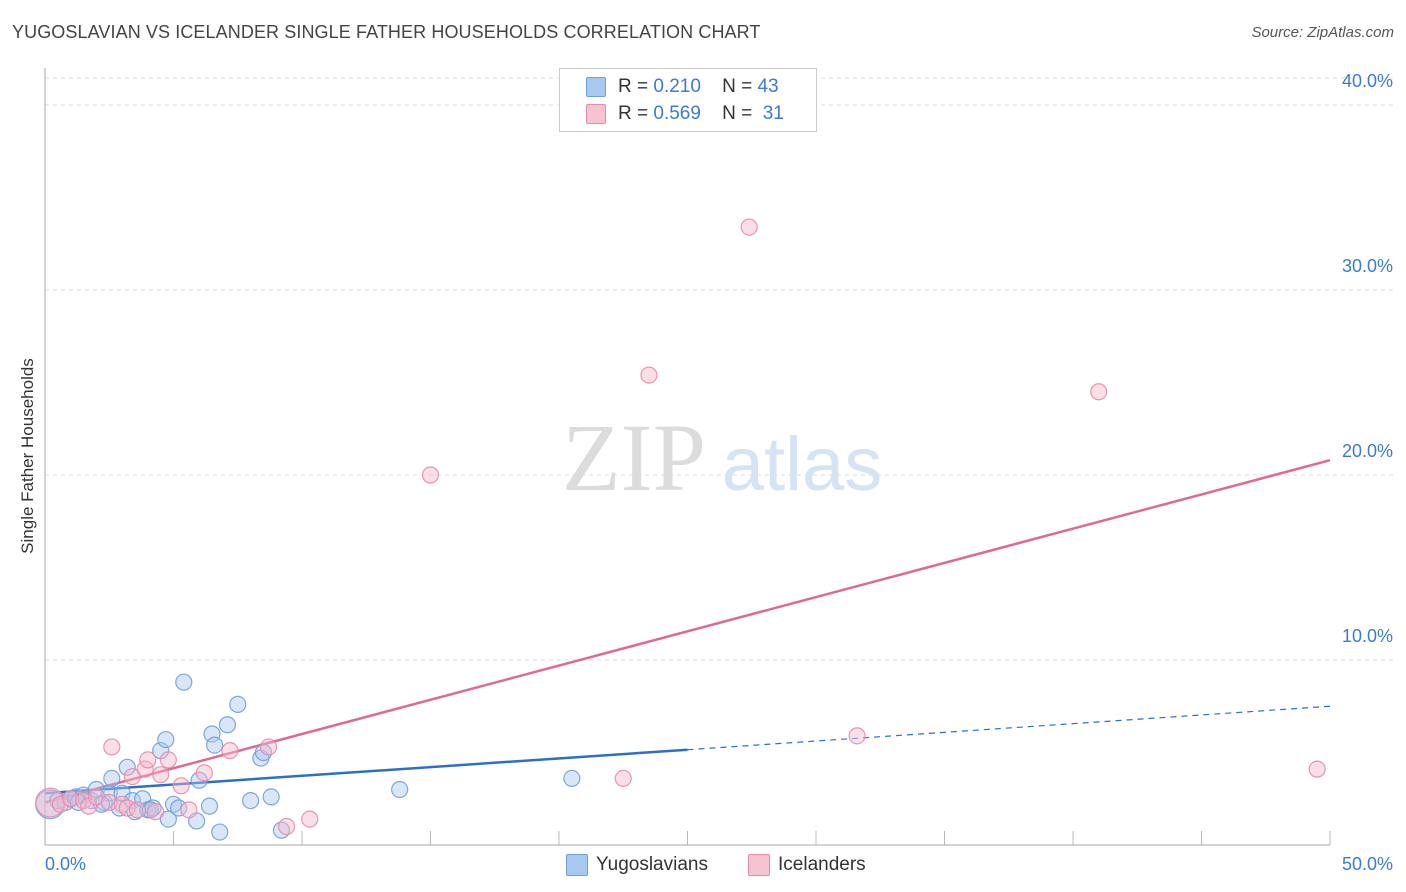  I want to click on yugoslavian-trend-line, so click(366, 771).